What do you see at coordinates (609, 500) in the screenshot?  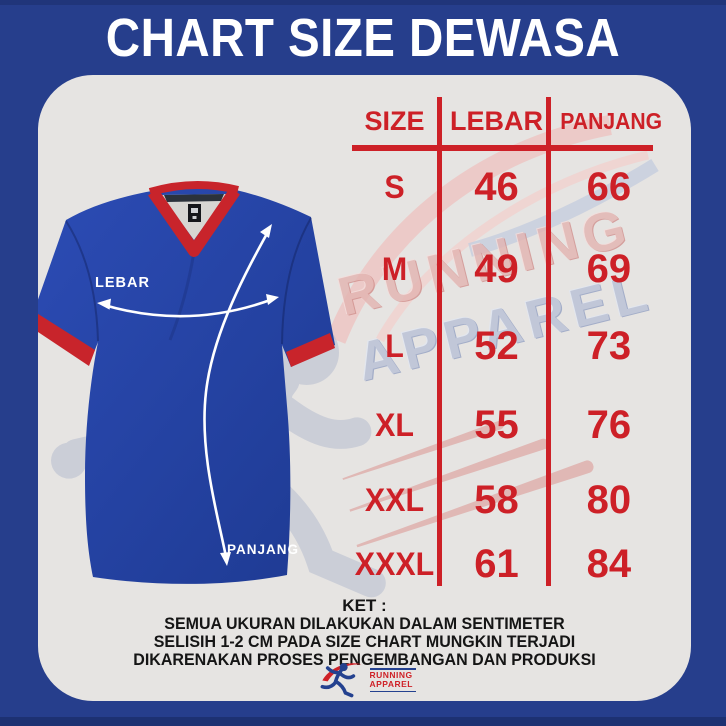 I see `cell-panjang: 80` at bounding box center [609, 500].